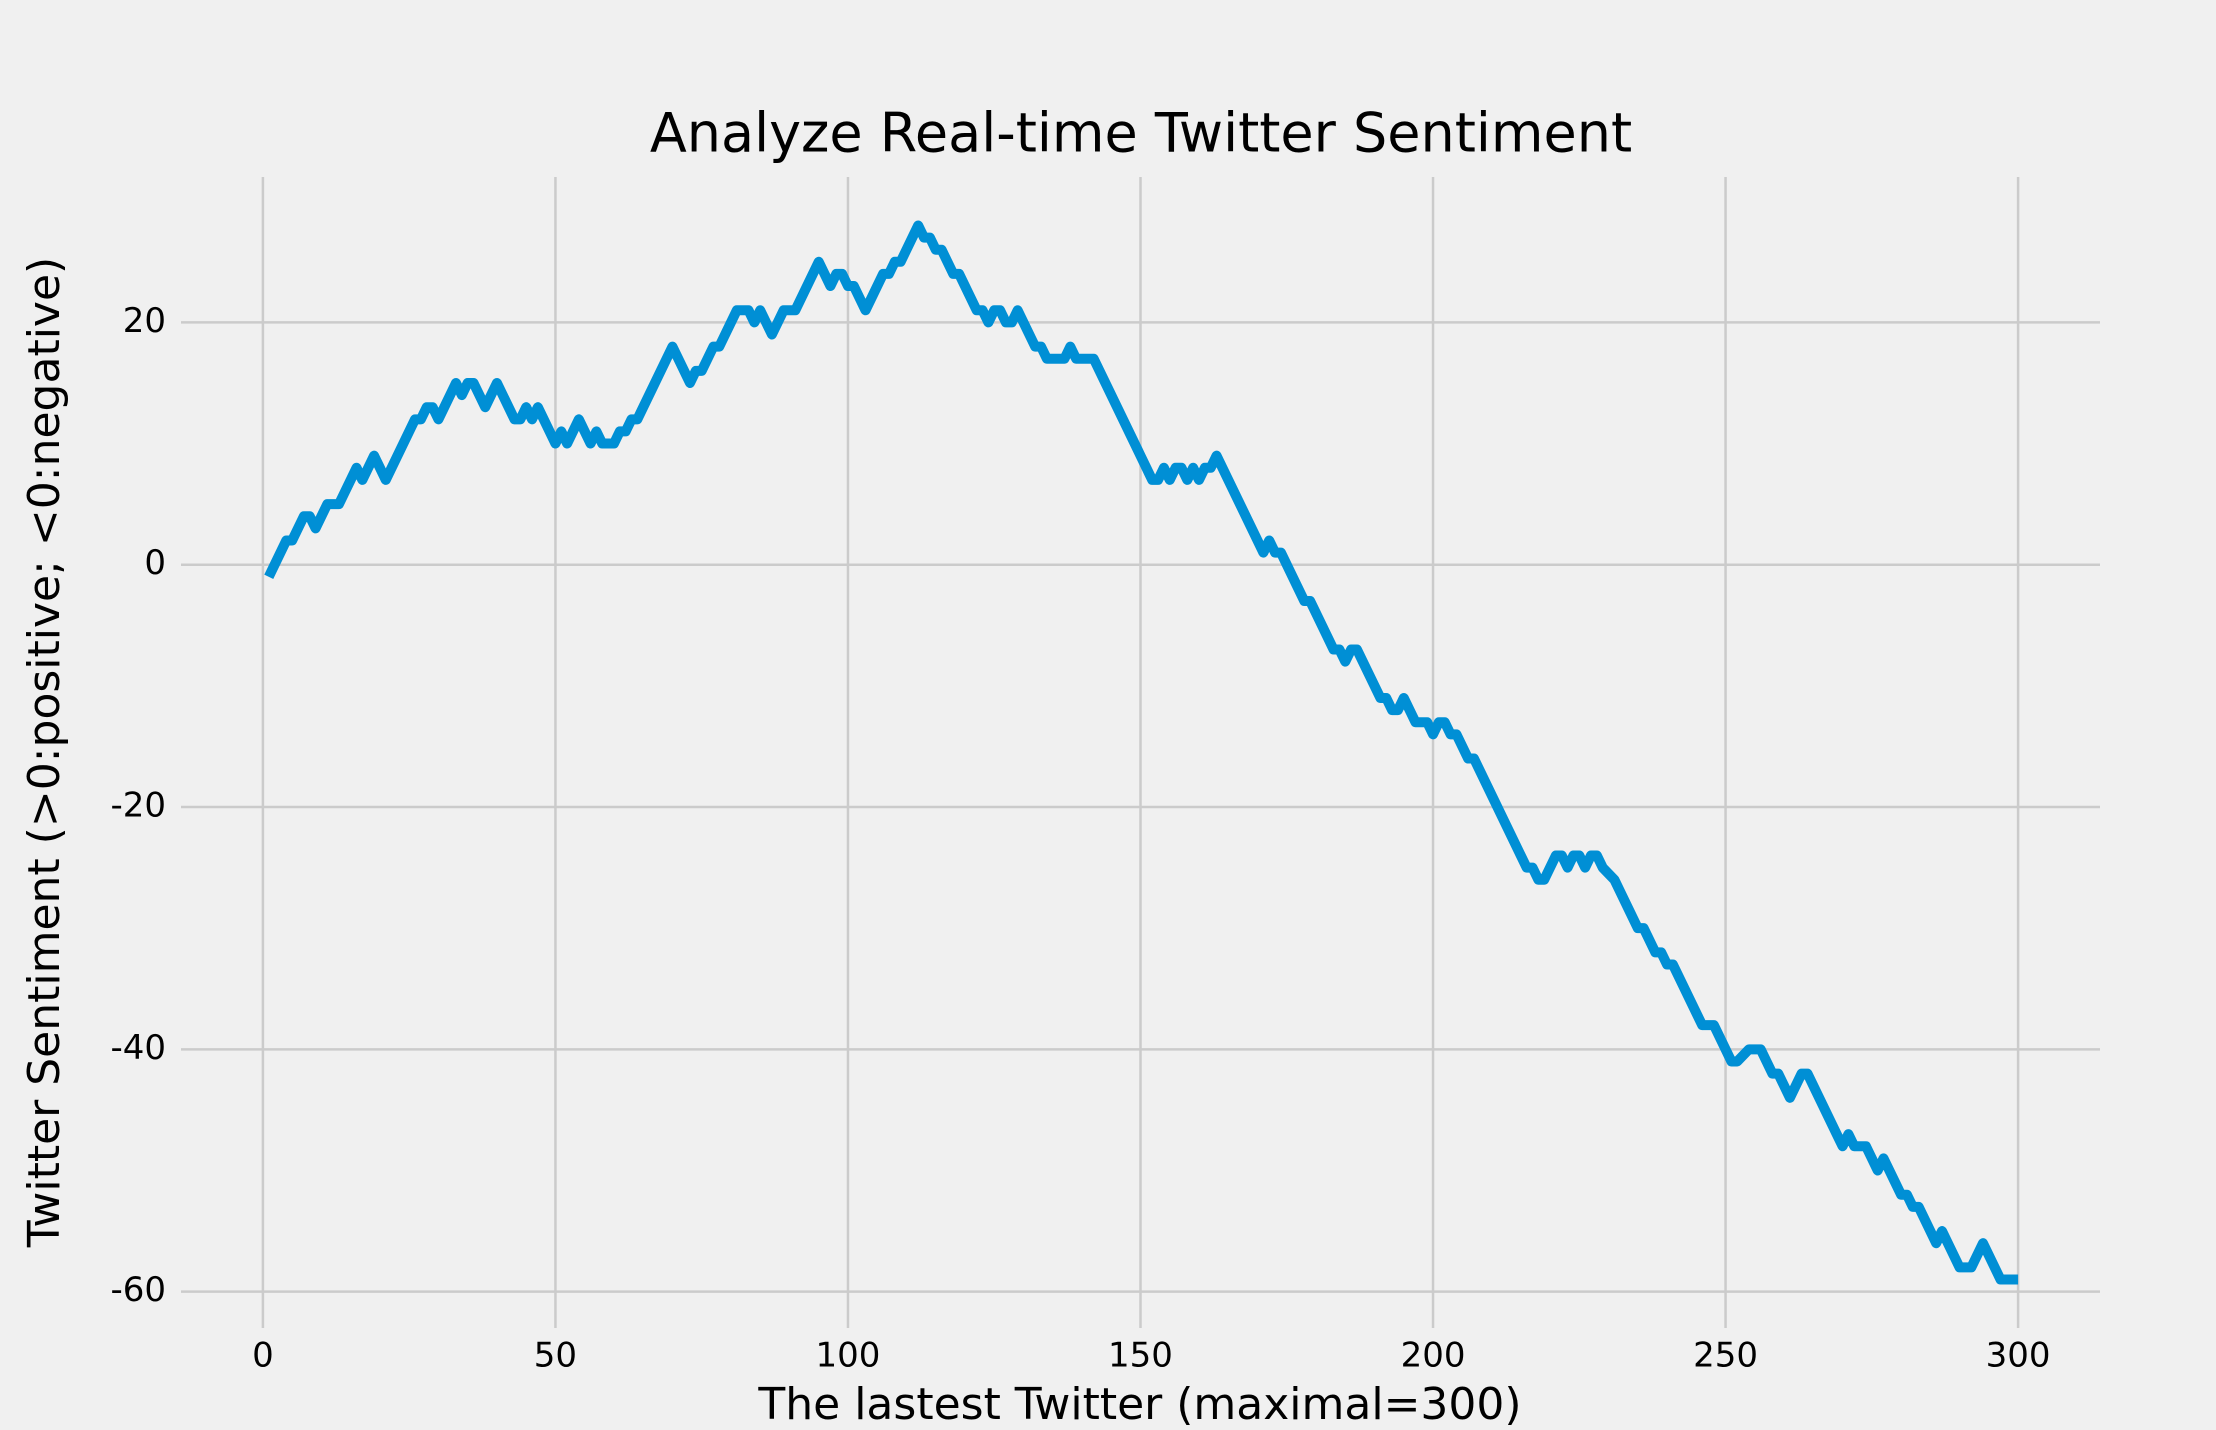 The image size is (2216, 1430). Describe the element at coordinates (1433, 1356) in the screenshot. I see `x-tick-label: 200` at that location.